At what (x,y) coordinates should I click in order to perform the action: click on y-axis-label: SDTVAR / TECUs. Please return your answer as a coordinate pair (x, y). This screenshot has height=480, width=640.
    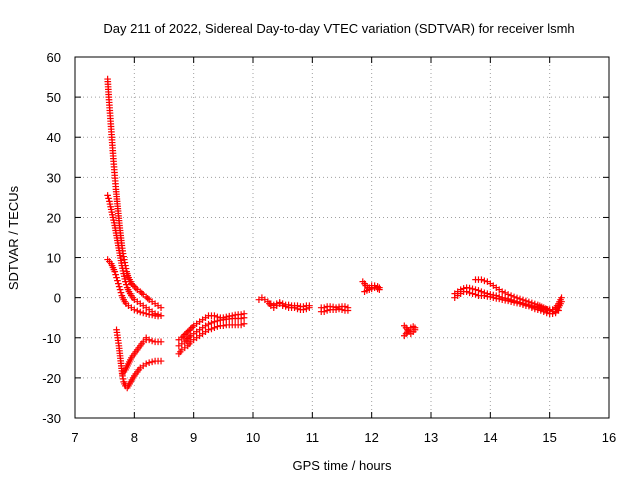
    Looking at the image, I should click on (13, 237).